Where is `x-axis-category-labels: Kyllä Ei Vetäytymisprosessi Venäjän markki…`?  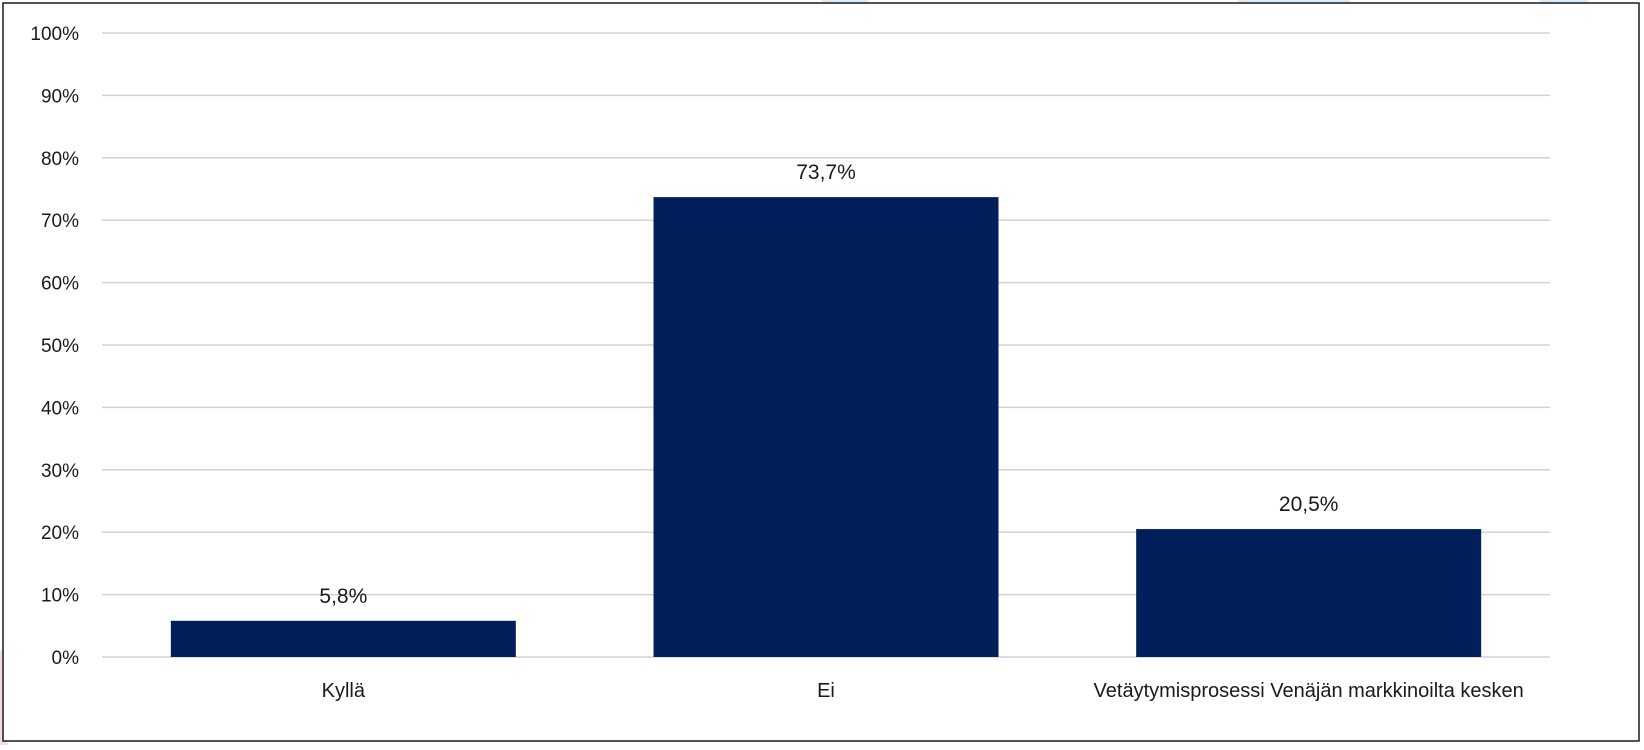 x-axis-category-labels: Kyllä Ei Vetäytymisprosessi Venäjän markki… is located at coordinates (923, 691).